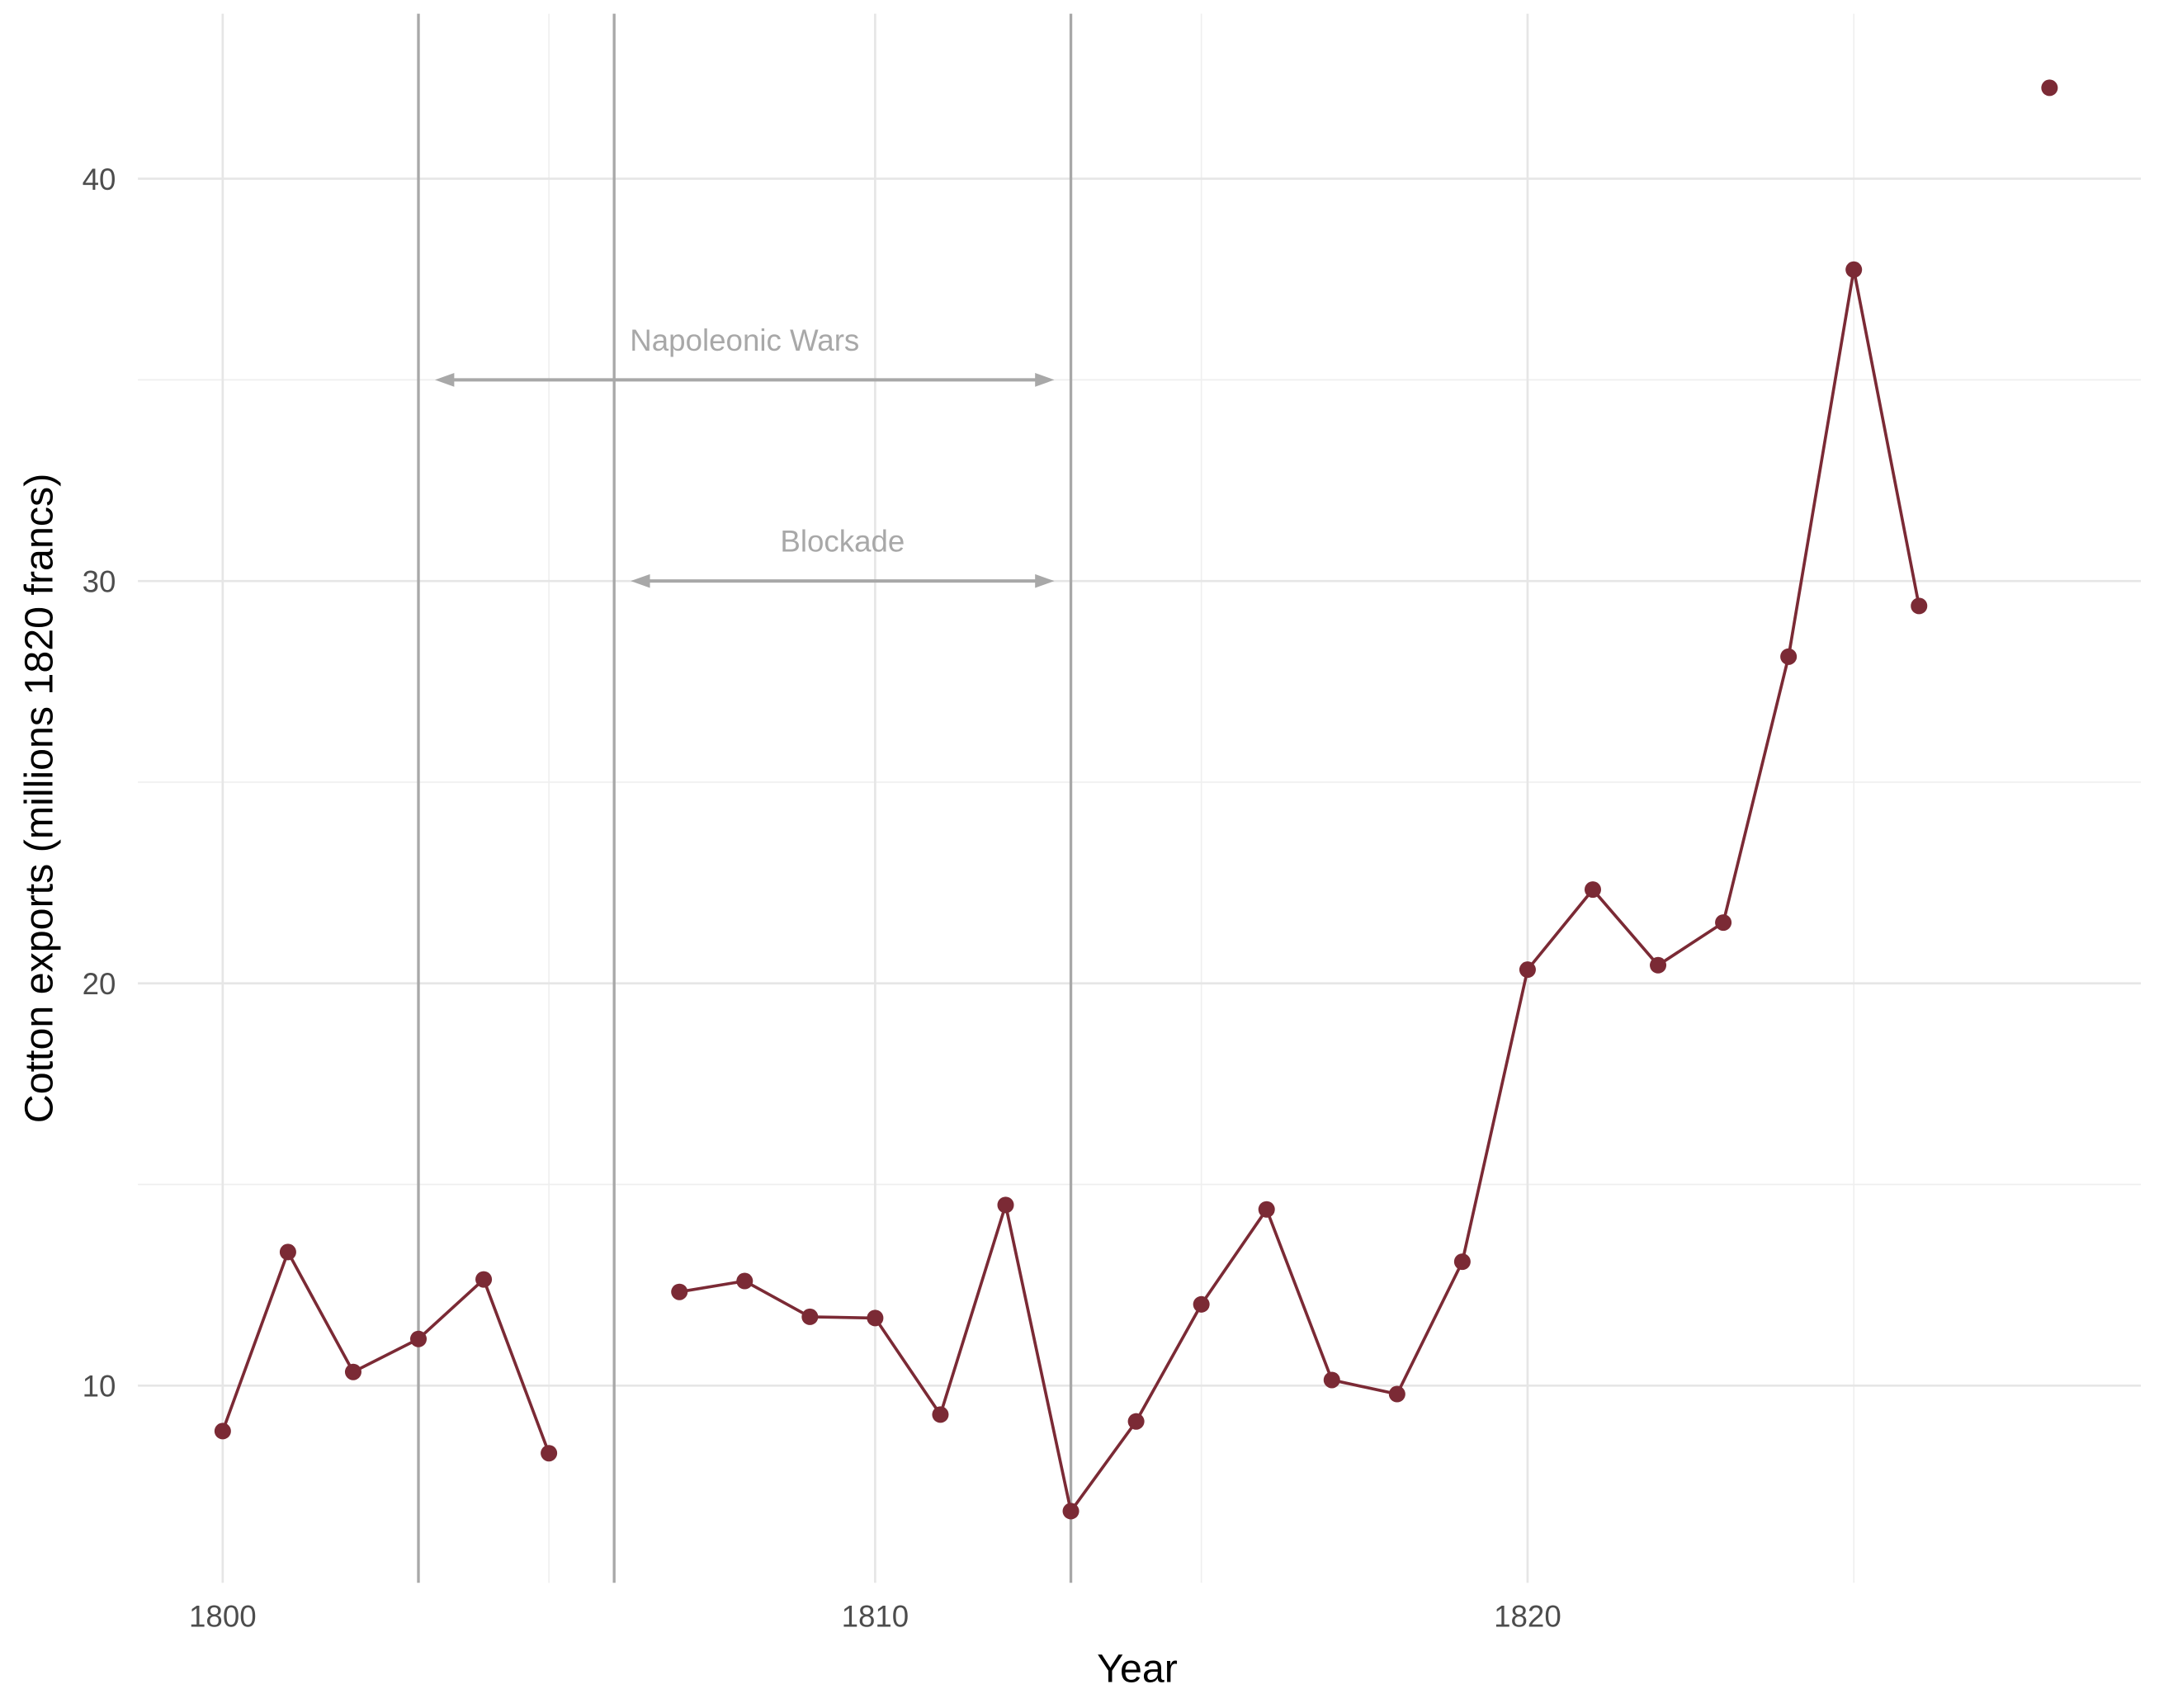  I want to click on series-line-segment, so click(385, 1351).